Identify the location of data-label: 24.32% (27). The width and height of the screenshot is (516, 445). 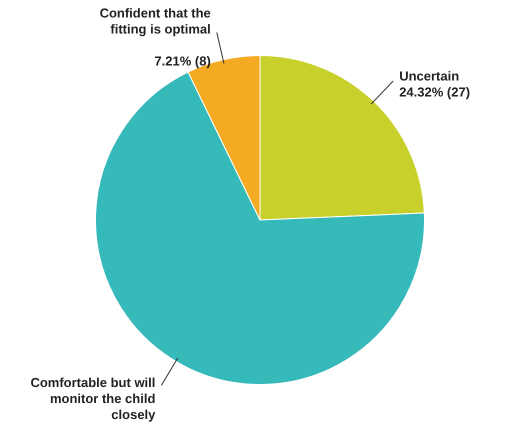
(434, 92).